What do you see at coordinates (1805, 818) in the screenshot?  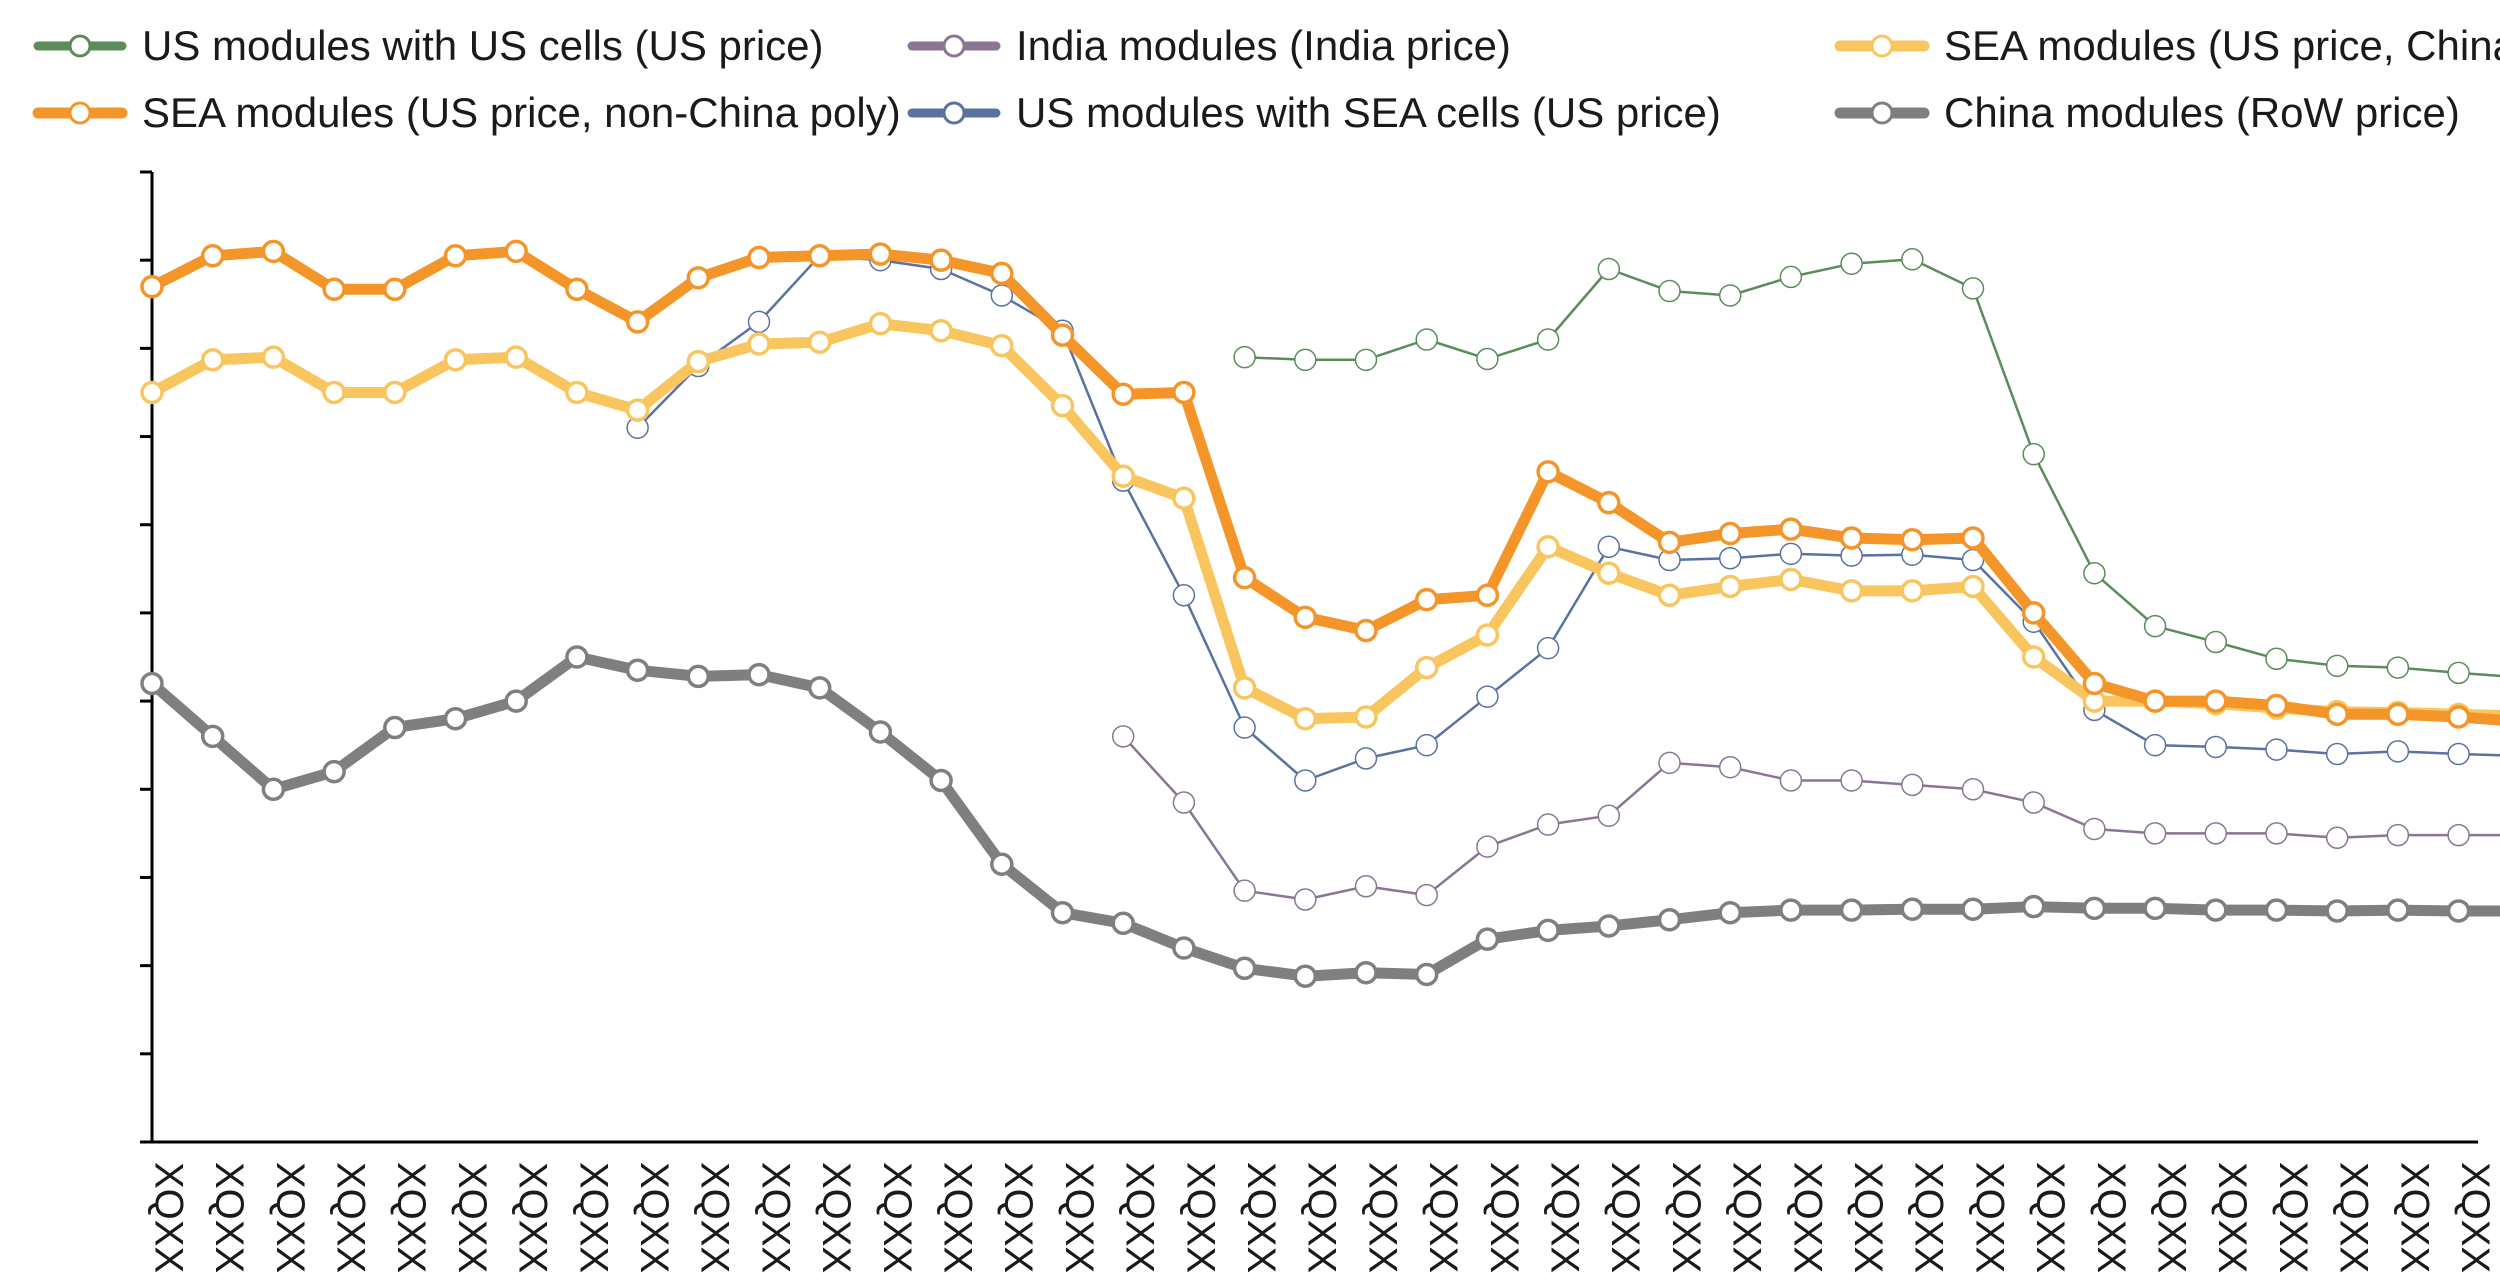 I see `series-india-modules-india-price` at bounding box center [1805, 818].